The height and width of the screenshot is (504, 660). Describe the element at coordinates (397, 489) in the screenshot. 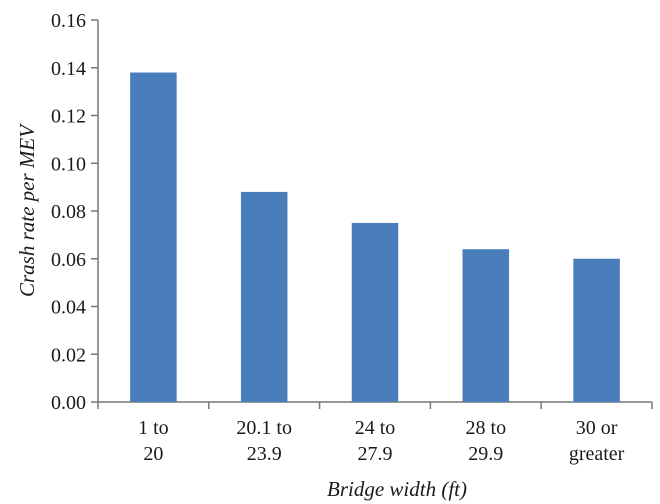

I see `x-axis-title: Bridge width (ft)` at that location.